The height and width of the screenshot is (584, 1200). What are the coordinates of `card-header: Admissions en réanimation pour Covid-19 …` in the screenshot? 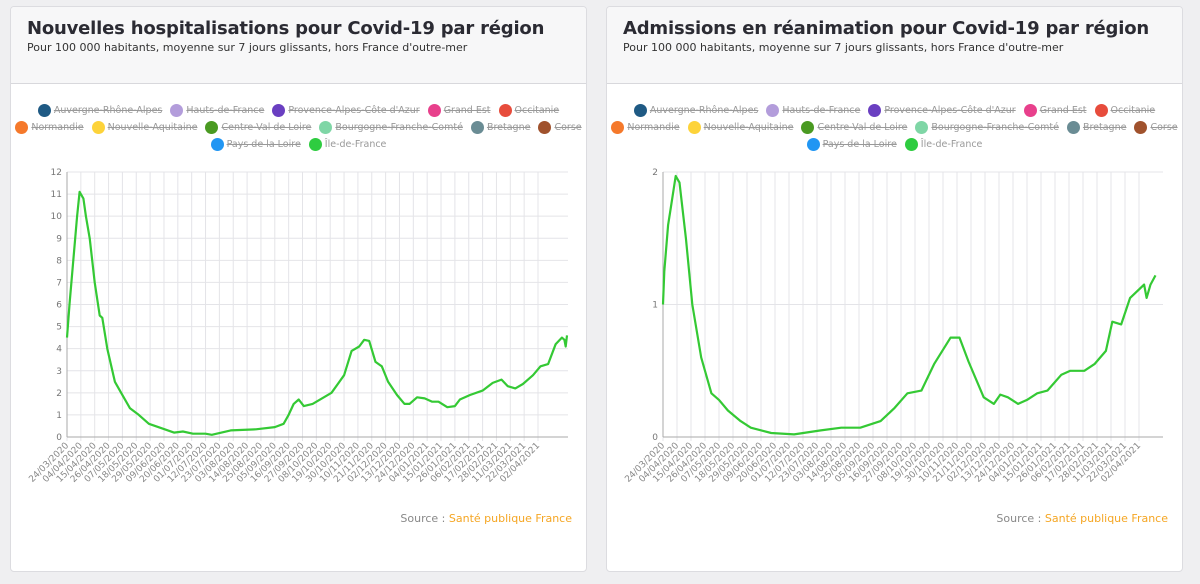 It's located at (894, 45).